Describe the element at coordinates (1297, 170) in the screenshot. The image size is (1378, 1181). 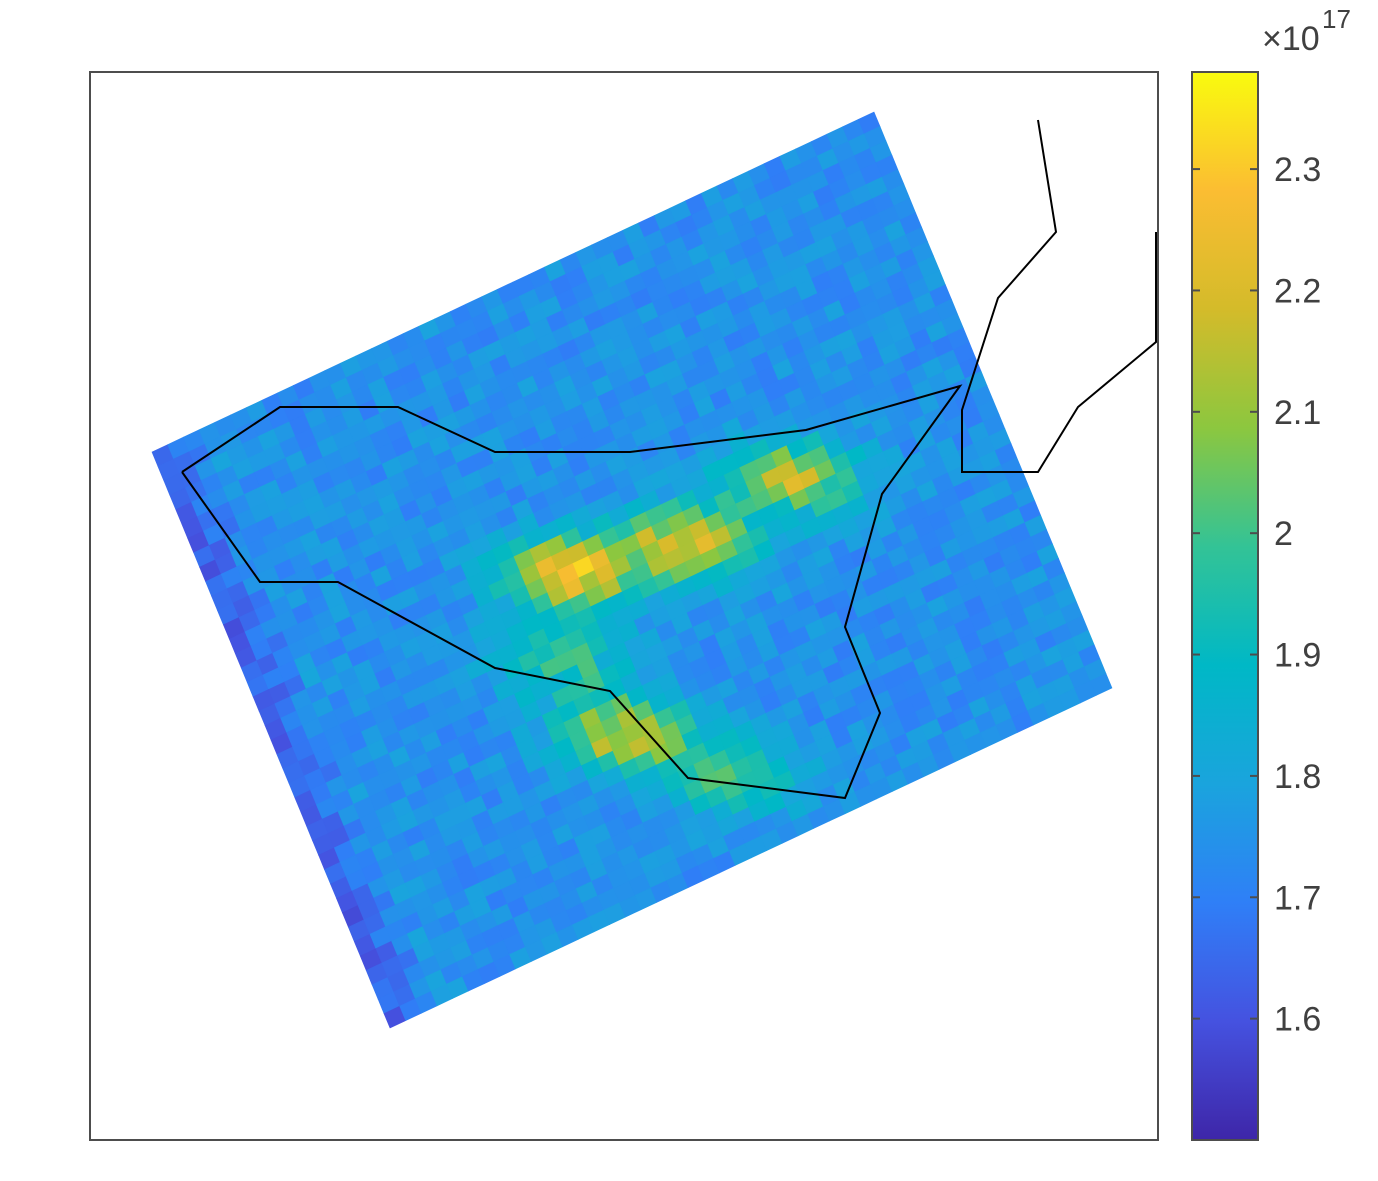
I see `colorbar-tick-label: 2.3` at that location.